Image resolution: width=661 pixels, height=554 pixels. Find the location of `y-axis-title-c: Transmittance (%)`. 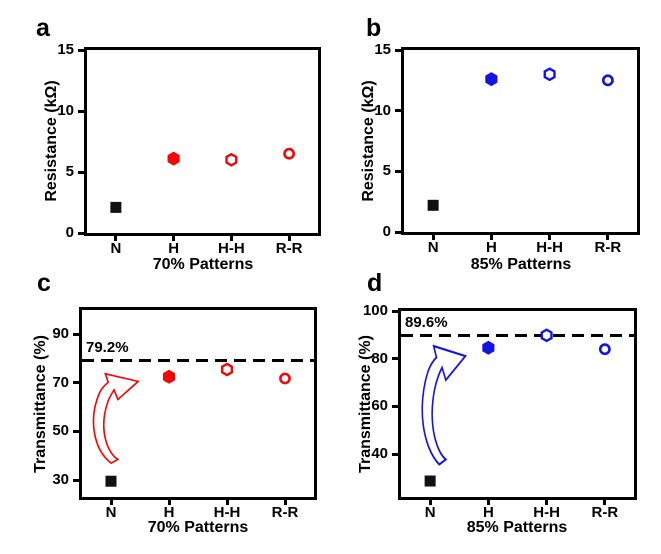

y-axis-title-c: Transmittance (%) is located at coordinates (40, 404).